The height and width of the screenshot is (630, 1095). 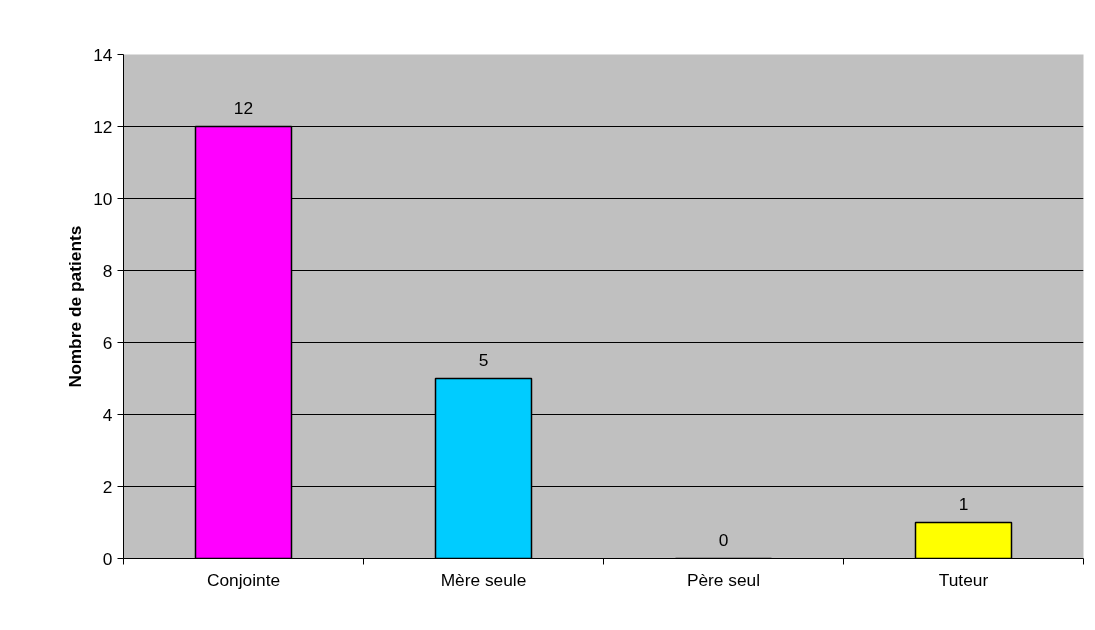 I want to click on y-axis-title: Nombre de patients, so click(x=75, y=306).